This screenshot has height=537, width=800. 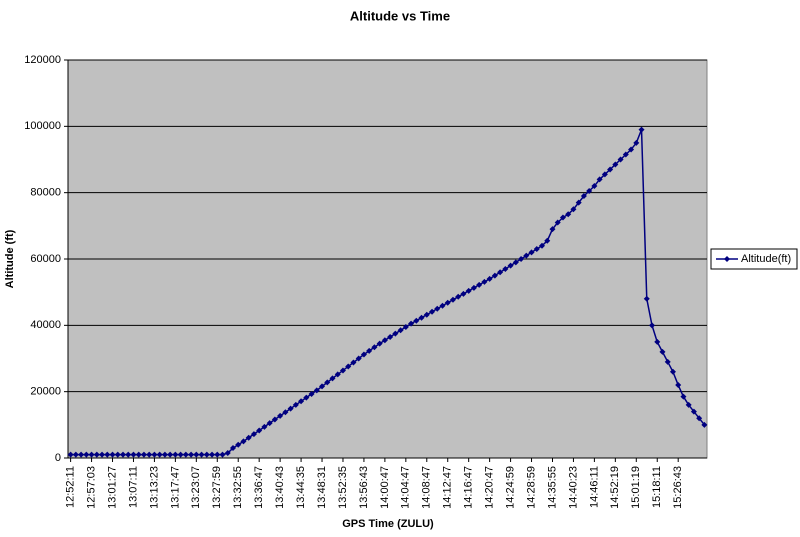 I want to click on chart-title: Altitude vs Time, so click(x=400, y=15).